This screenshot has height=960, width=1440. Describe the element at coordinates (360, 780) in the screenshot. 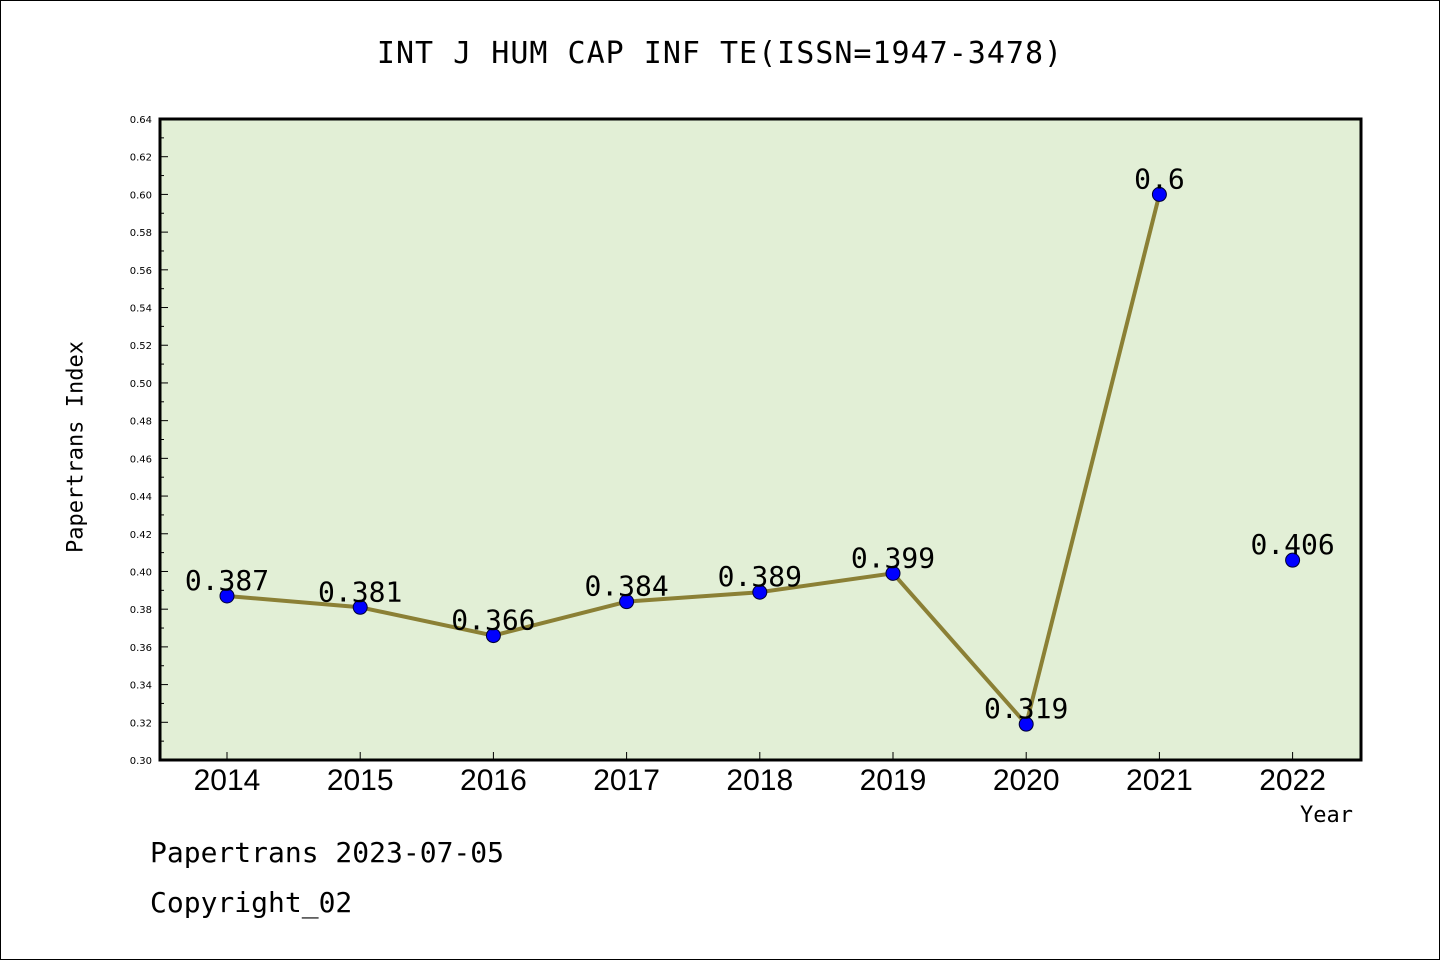

I see `x-tick-label: 2015` at that location.